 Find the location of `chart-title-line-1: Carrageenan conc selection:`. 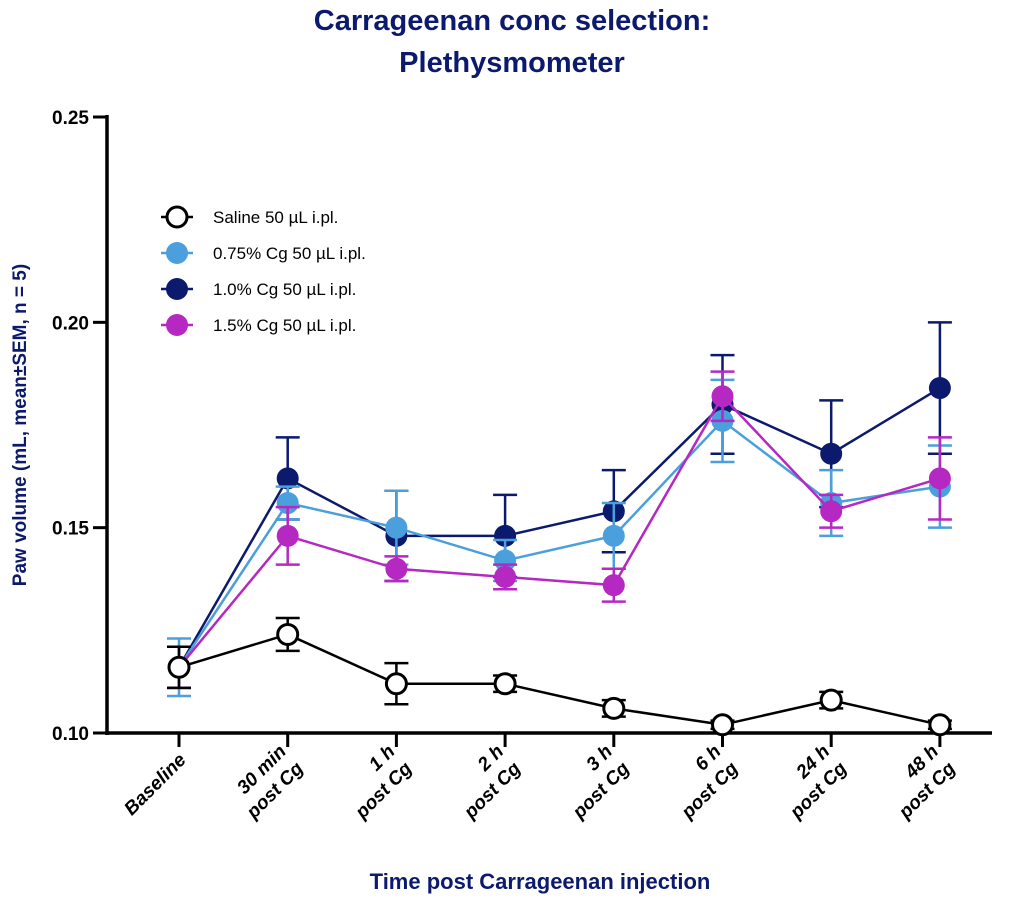

chart-title-line-1: Carrageenan conc selection: is located at coordinates (512, 21).